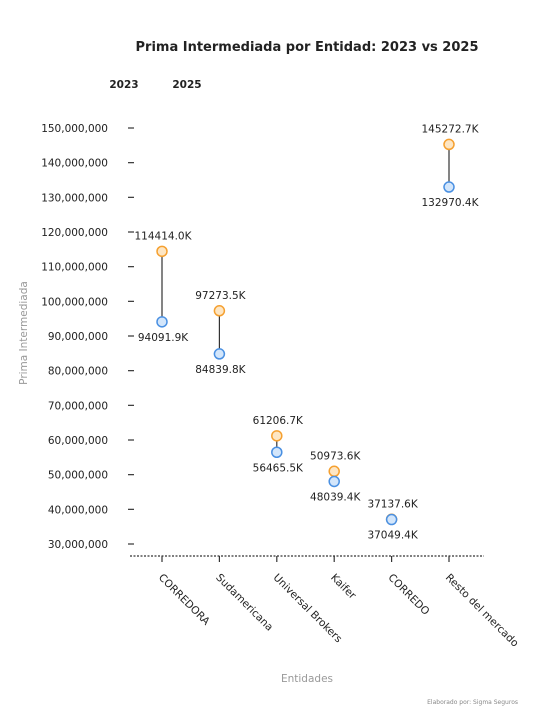 The image size is (539, 722). Describe the element at coordinates (24, 333) in the screenshot. I see `y-axis-label: Prima Intermediada` at that location.